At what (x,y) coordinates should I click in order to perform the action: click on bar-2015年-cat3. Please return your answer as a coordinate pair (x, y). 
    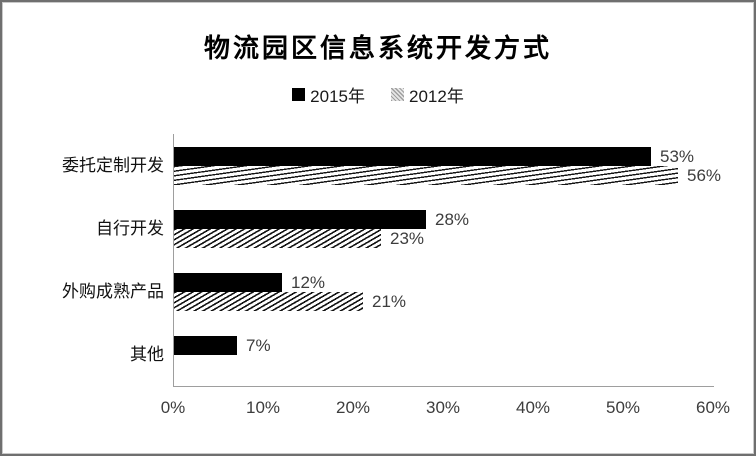
    Looking at the image, I should click on (205, 345).